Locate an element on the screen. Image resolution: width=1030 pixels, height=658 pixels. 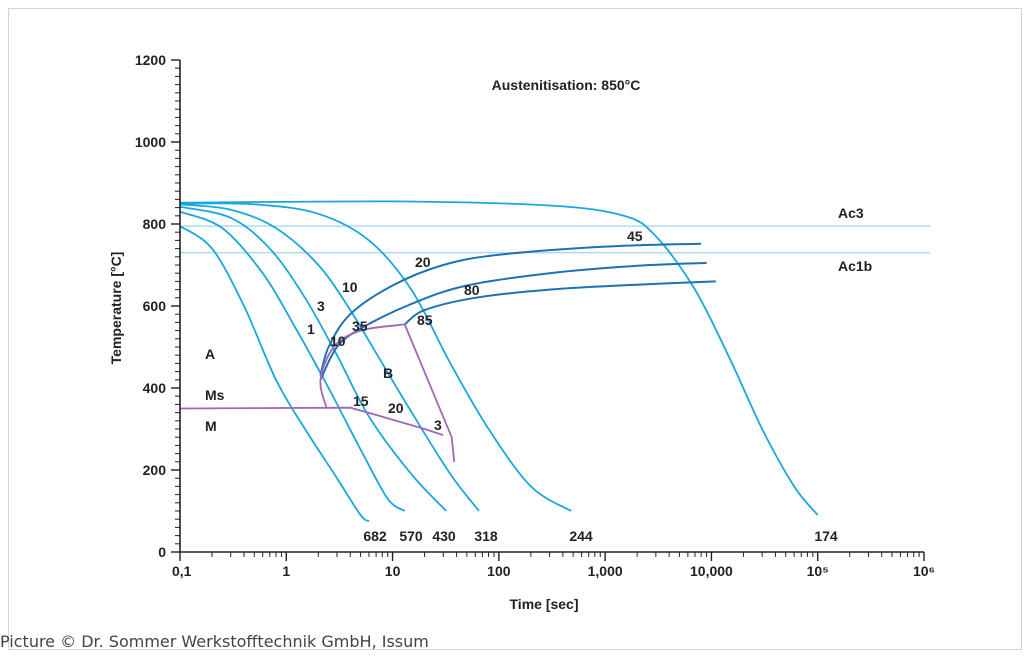
hardness-label: 174 is located at coordinates (826, 536).